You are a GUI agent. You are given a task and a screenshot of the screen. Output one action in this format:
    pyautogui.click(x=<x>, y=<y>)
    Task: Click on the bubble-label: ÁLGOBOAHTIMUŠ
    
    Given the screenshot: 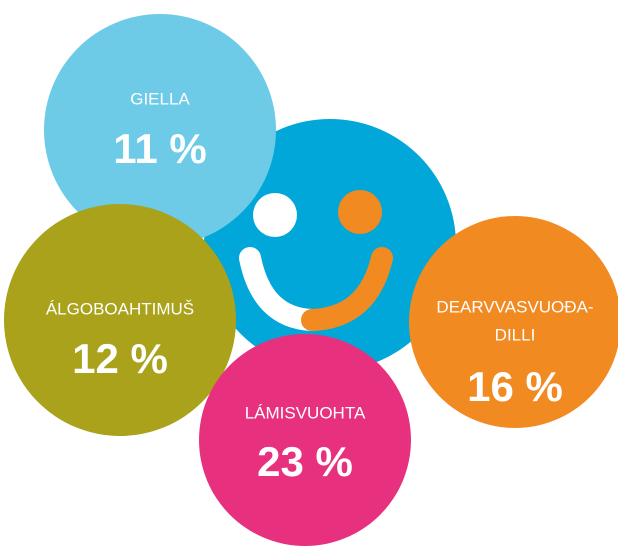 What is the action you would take?
    pyautogui.click(x=120, y=308)
    